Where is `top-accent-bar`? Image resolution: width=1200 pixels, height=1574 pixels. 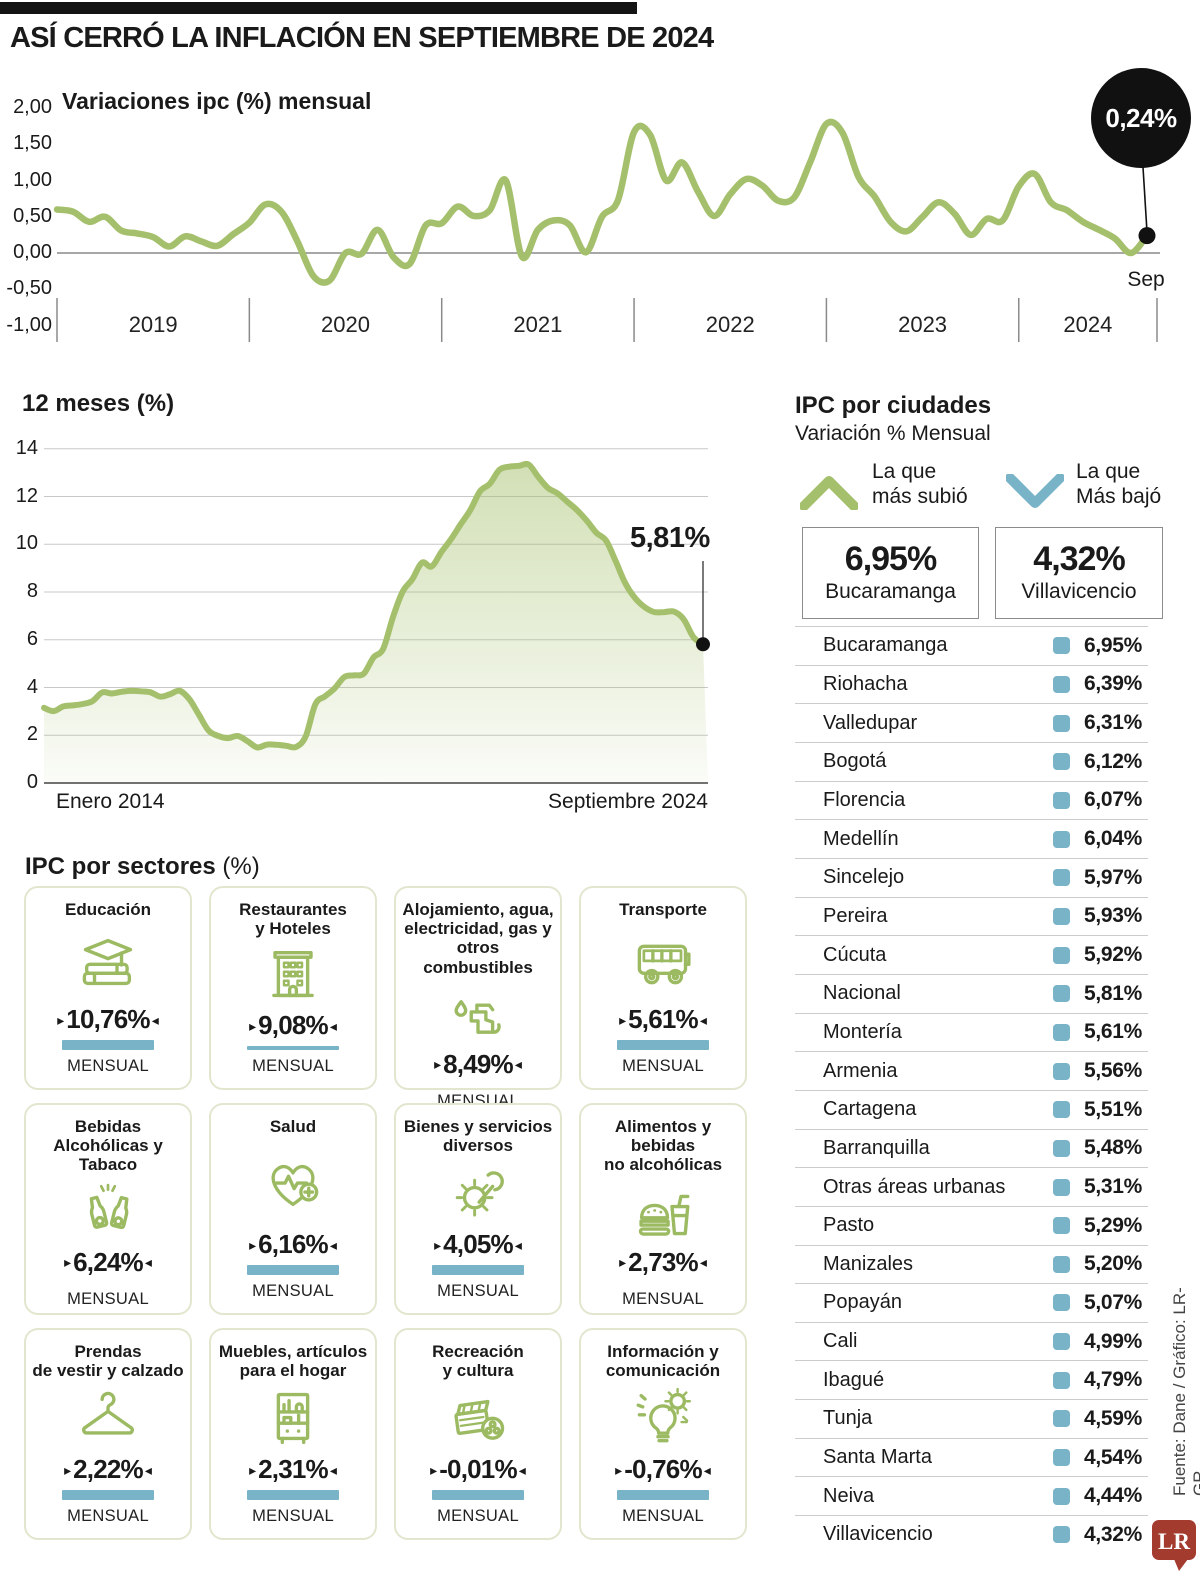 top-accent-bar is located at coordinates (318, 8).